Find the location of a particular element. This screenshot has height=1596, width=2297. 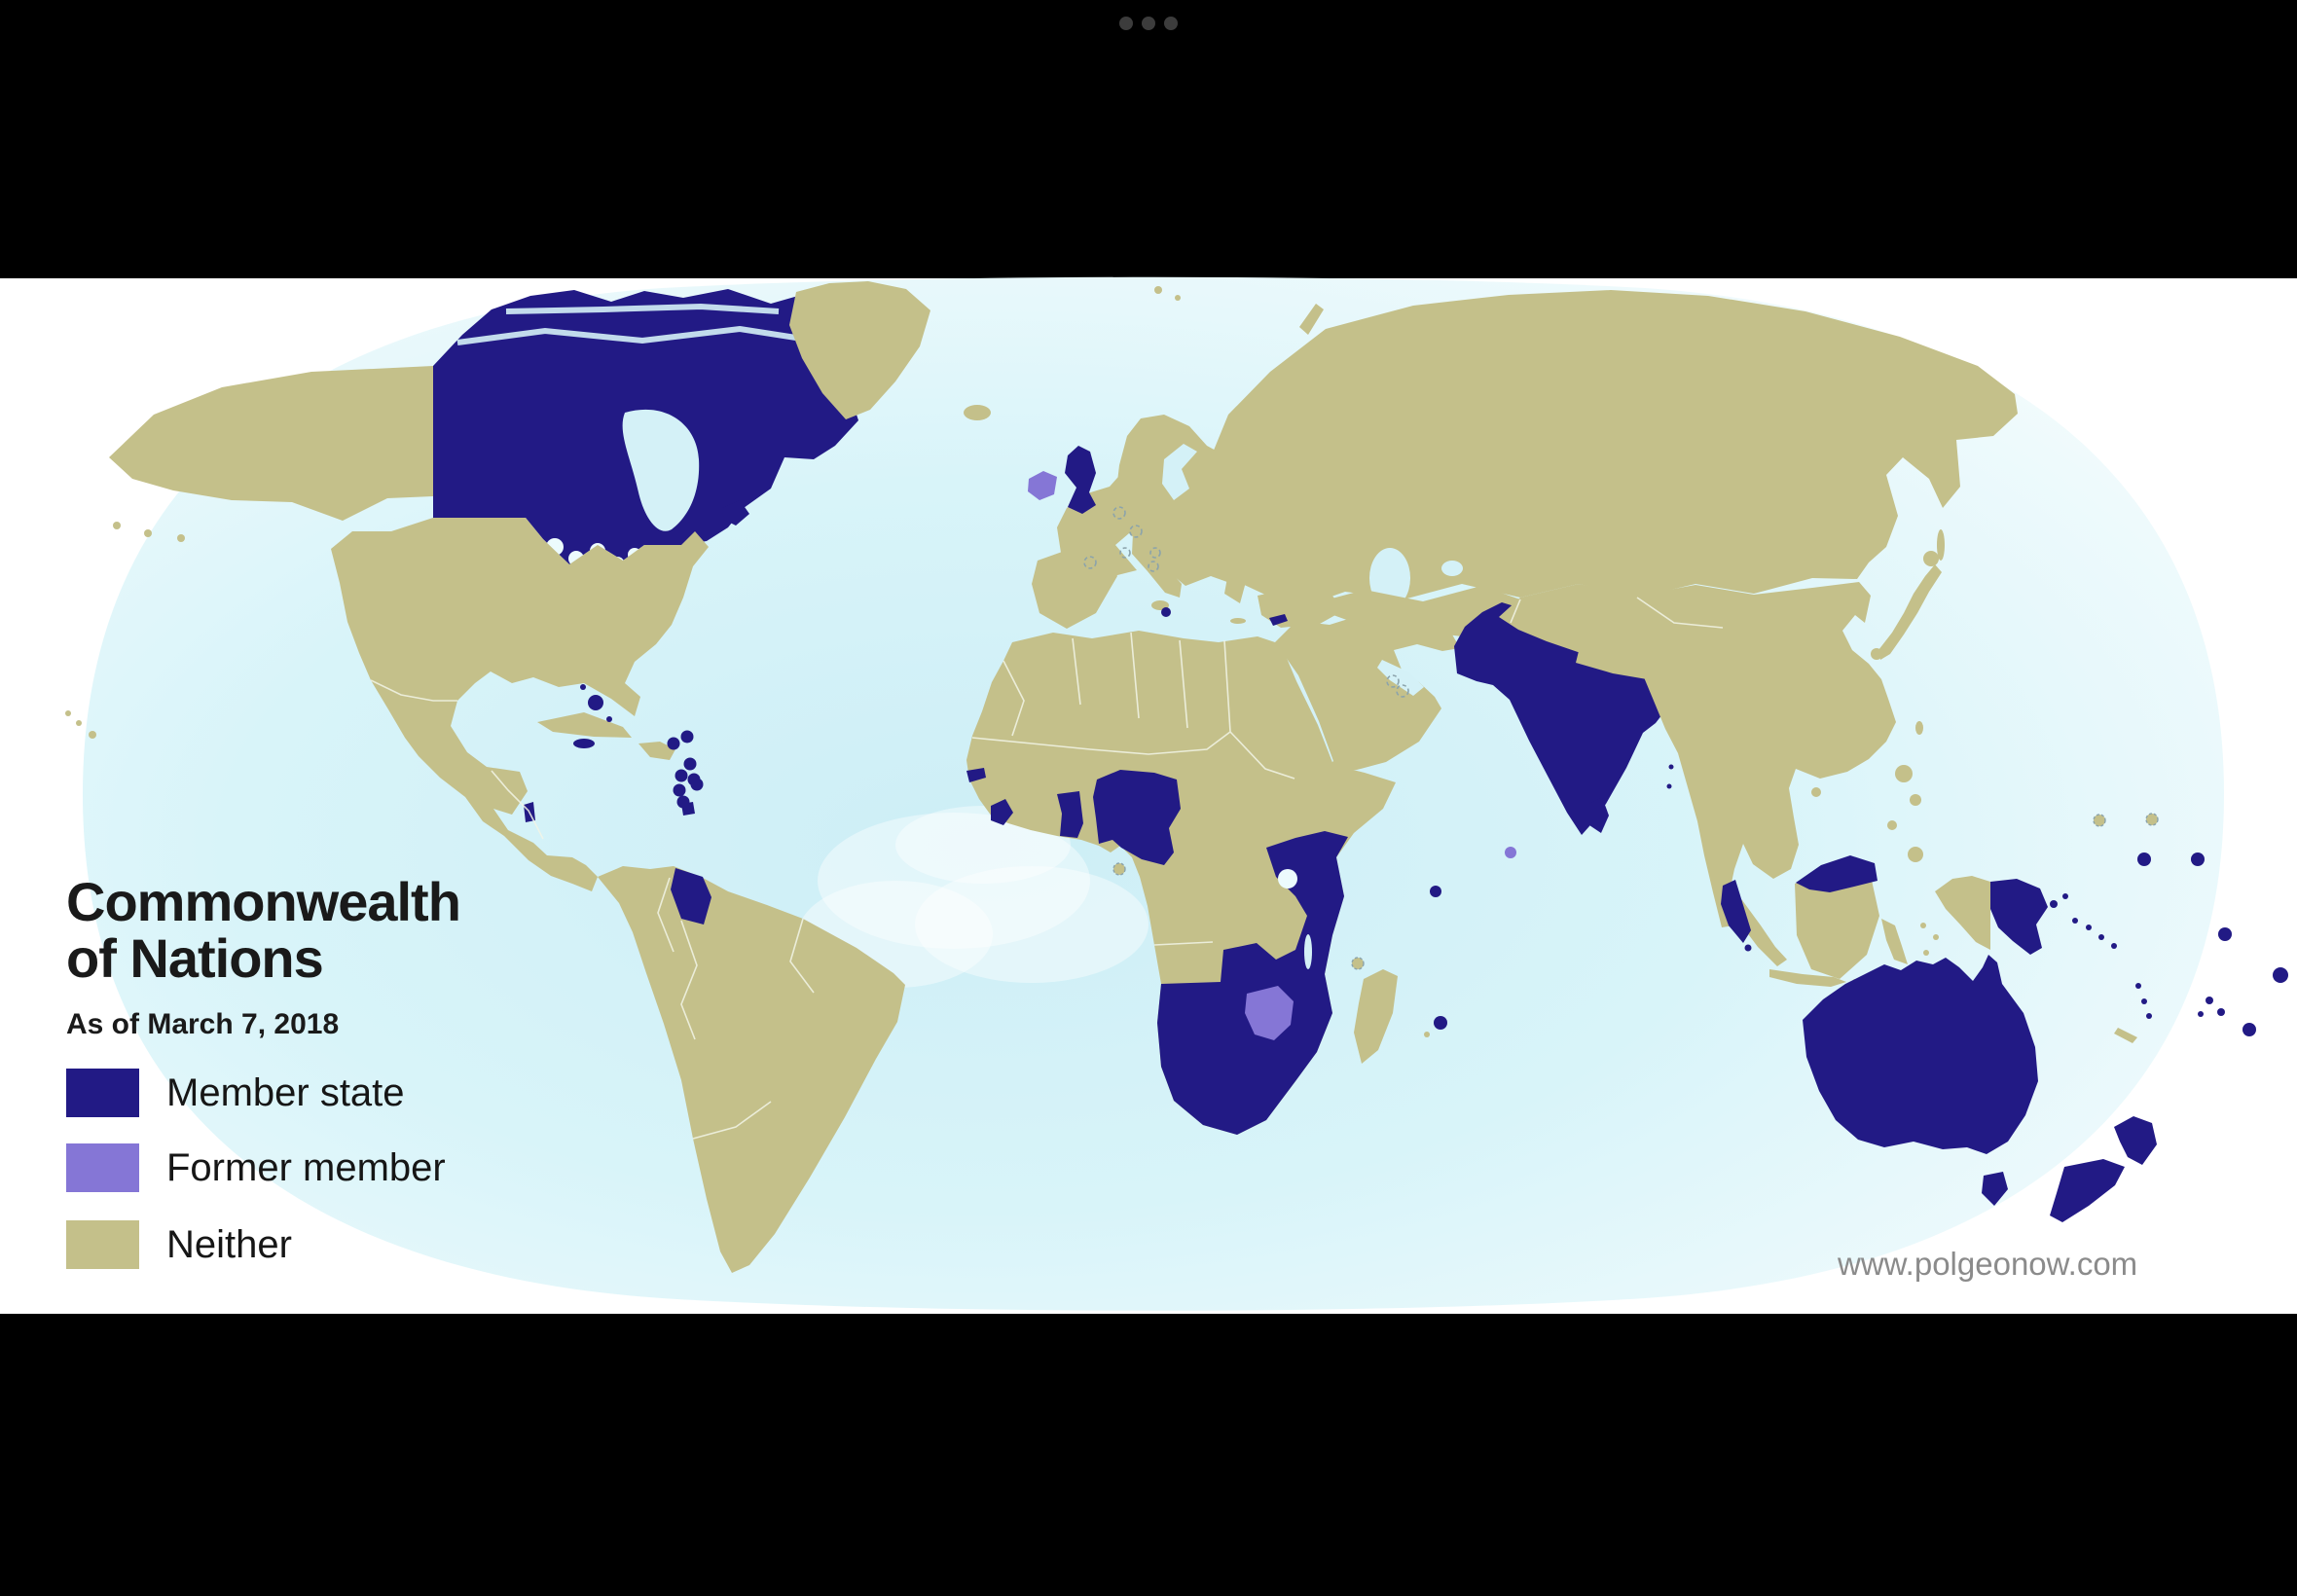

nigeria-cameroon-region is located at coordinates (1137, 817).